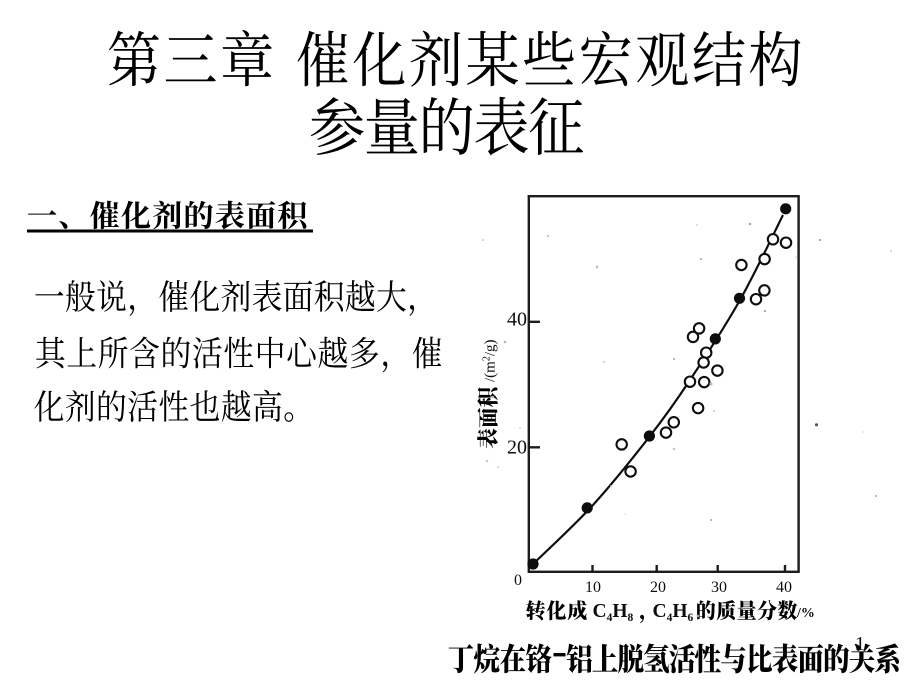 The height and width of the screenshot is (690, 920). Describe the element at coordinates (673, 612) in the screenshot. I see `svg-text: C4H6` at that location.